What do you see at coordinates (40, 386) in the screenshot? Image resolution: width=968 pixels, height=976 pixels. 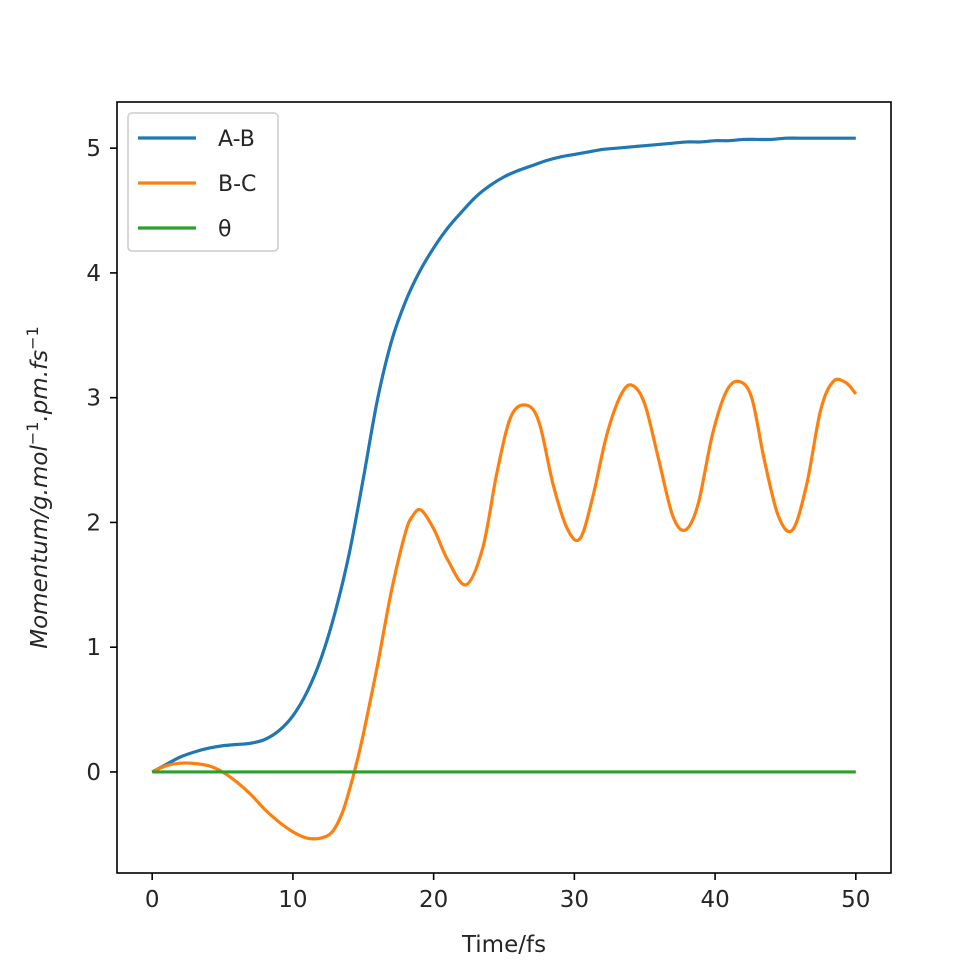 I see `y-label-part-2: .pm.fs` at bounding box center [40, 386].